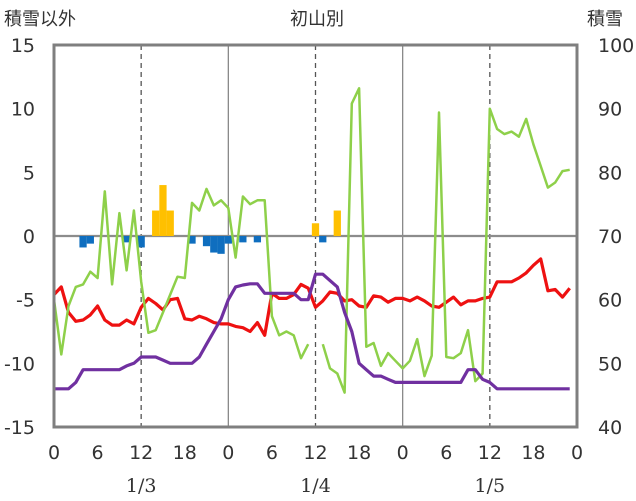 The image size is (636, 501). I want to click on right-tick-label: 80, so click(610, 173).